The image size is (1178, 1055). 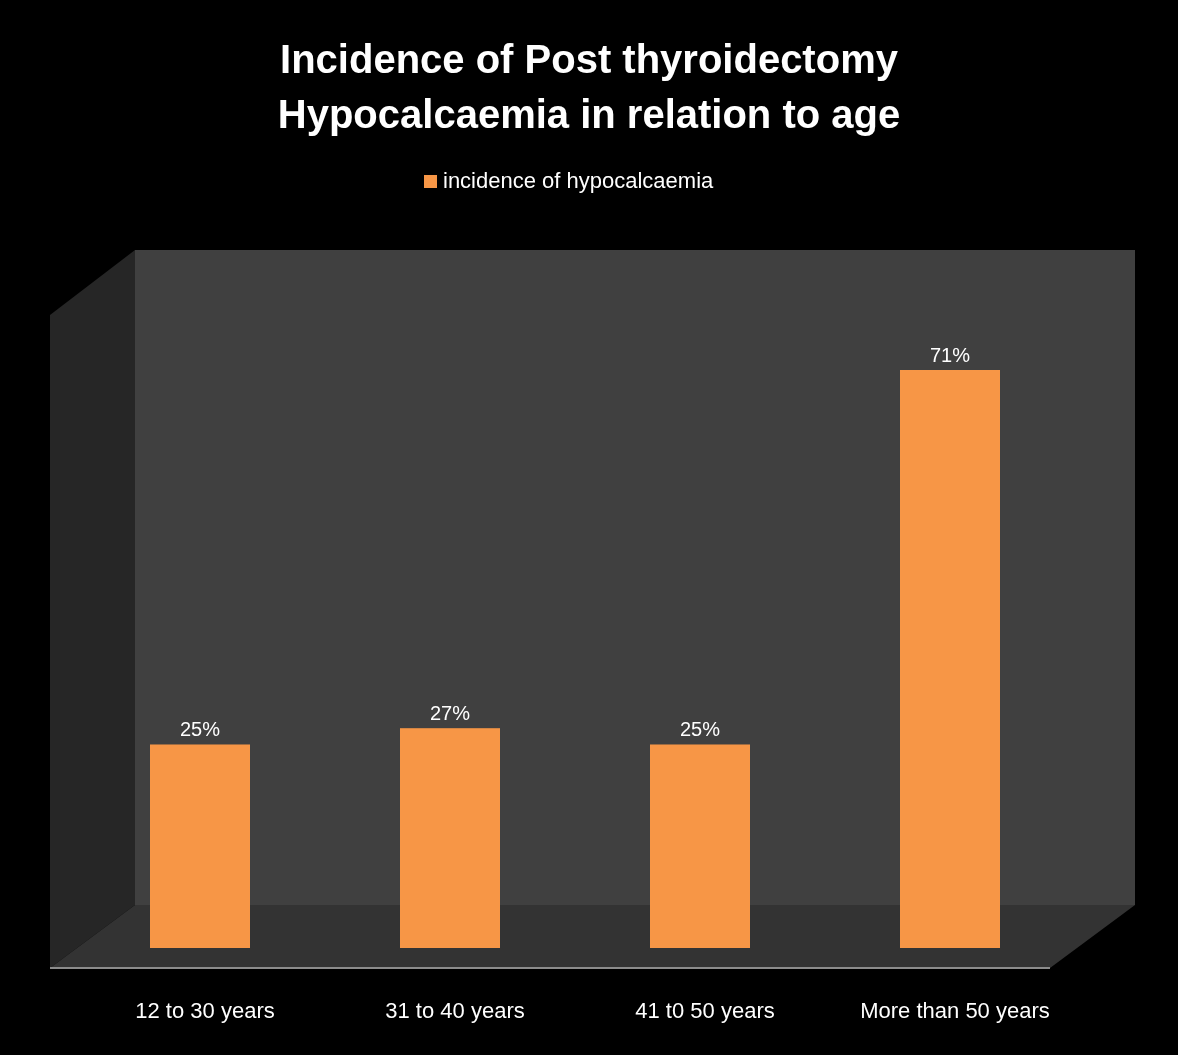 I want to click on x-tick-label: More than 50 years, so click(x=955, y=1010).